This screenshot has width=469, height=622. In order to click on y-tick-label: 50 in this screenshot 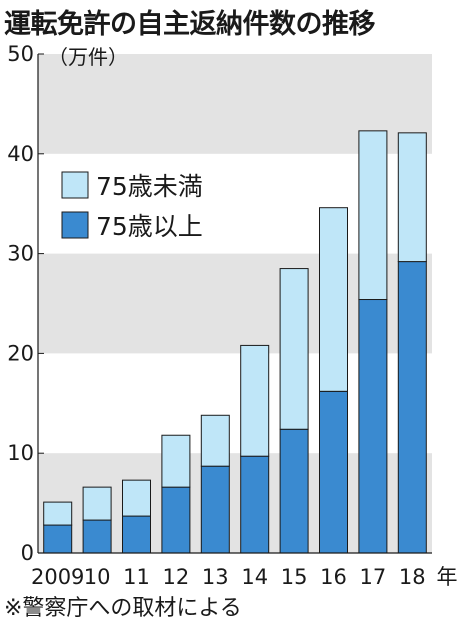, I will do `click(20, 54)`.